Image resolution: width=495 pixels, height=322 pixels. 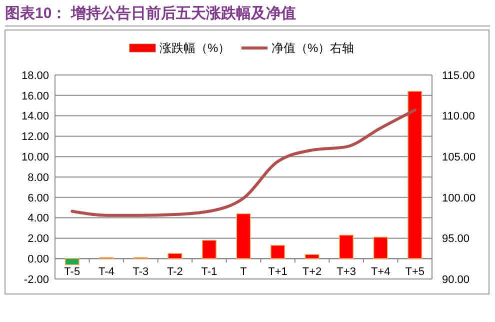 I want to click on y2-tick-label: 95.00, so click(x=456, y=239).